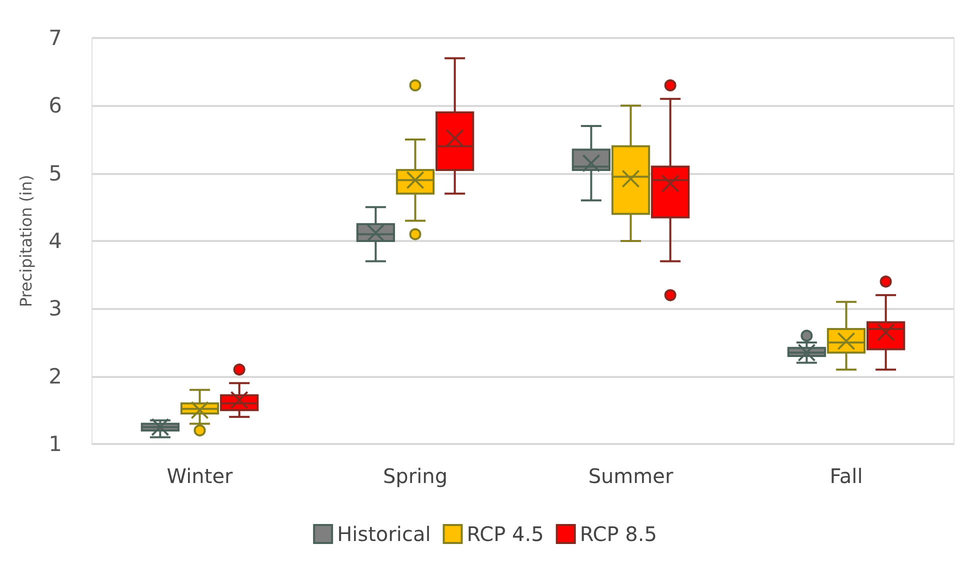 This screenshot has height=567, width=970. I want to click on x-tick-label: Summer, so click(631, 476).